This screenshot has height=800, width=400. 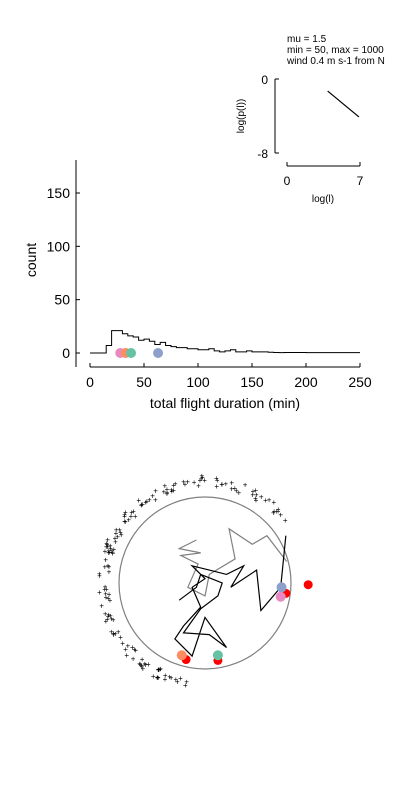 I want to click on inset-x-label: log(l), so click(x=323, y=199).